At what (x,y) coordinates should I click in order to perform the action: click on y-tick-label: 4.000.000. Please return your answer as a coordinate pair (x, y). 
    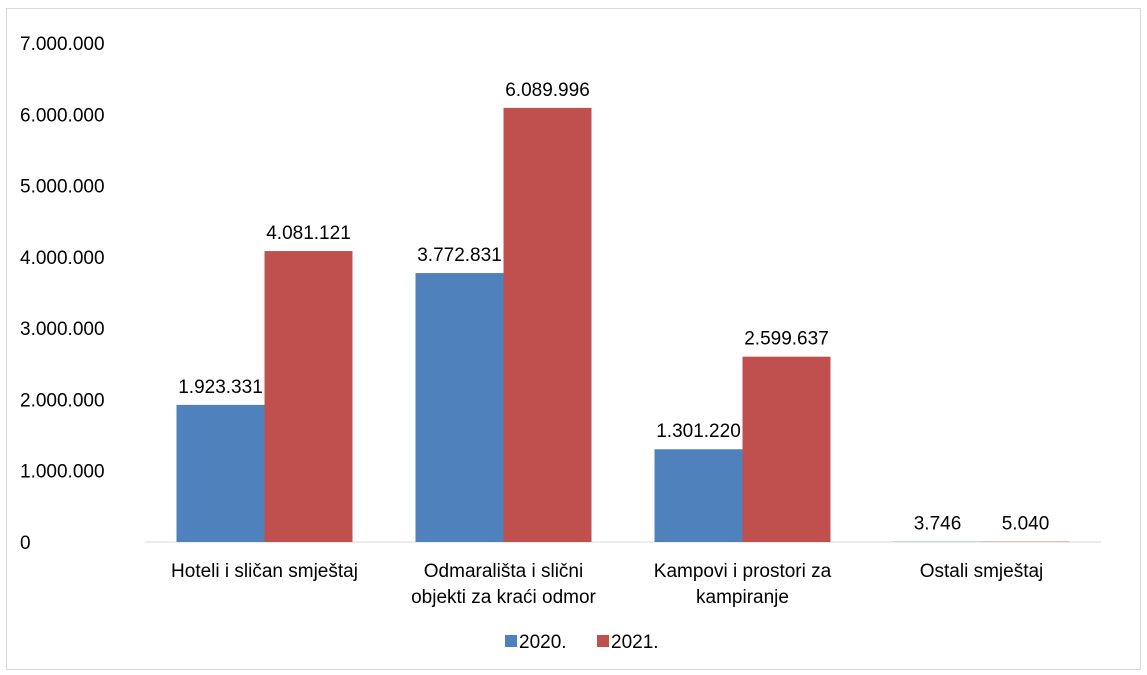
    Looking at the image, I should click on (62, 258).